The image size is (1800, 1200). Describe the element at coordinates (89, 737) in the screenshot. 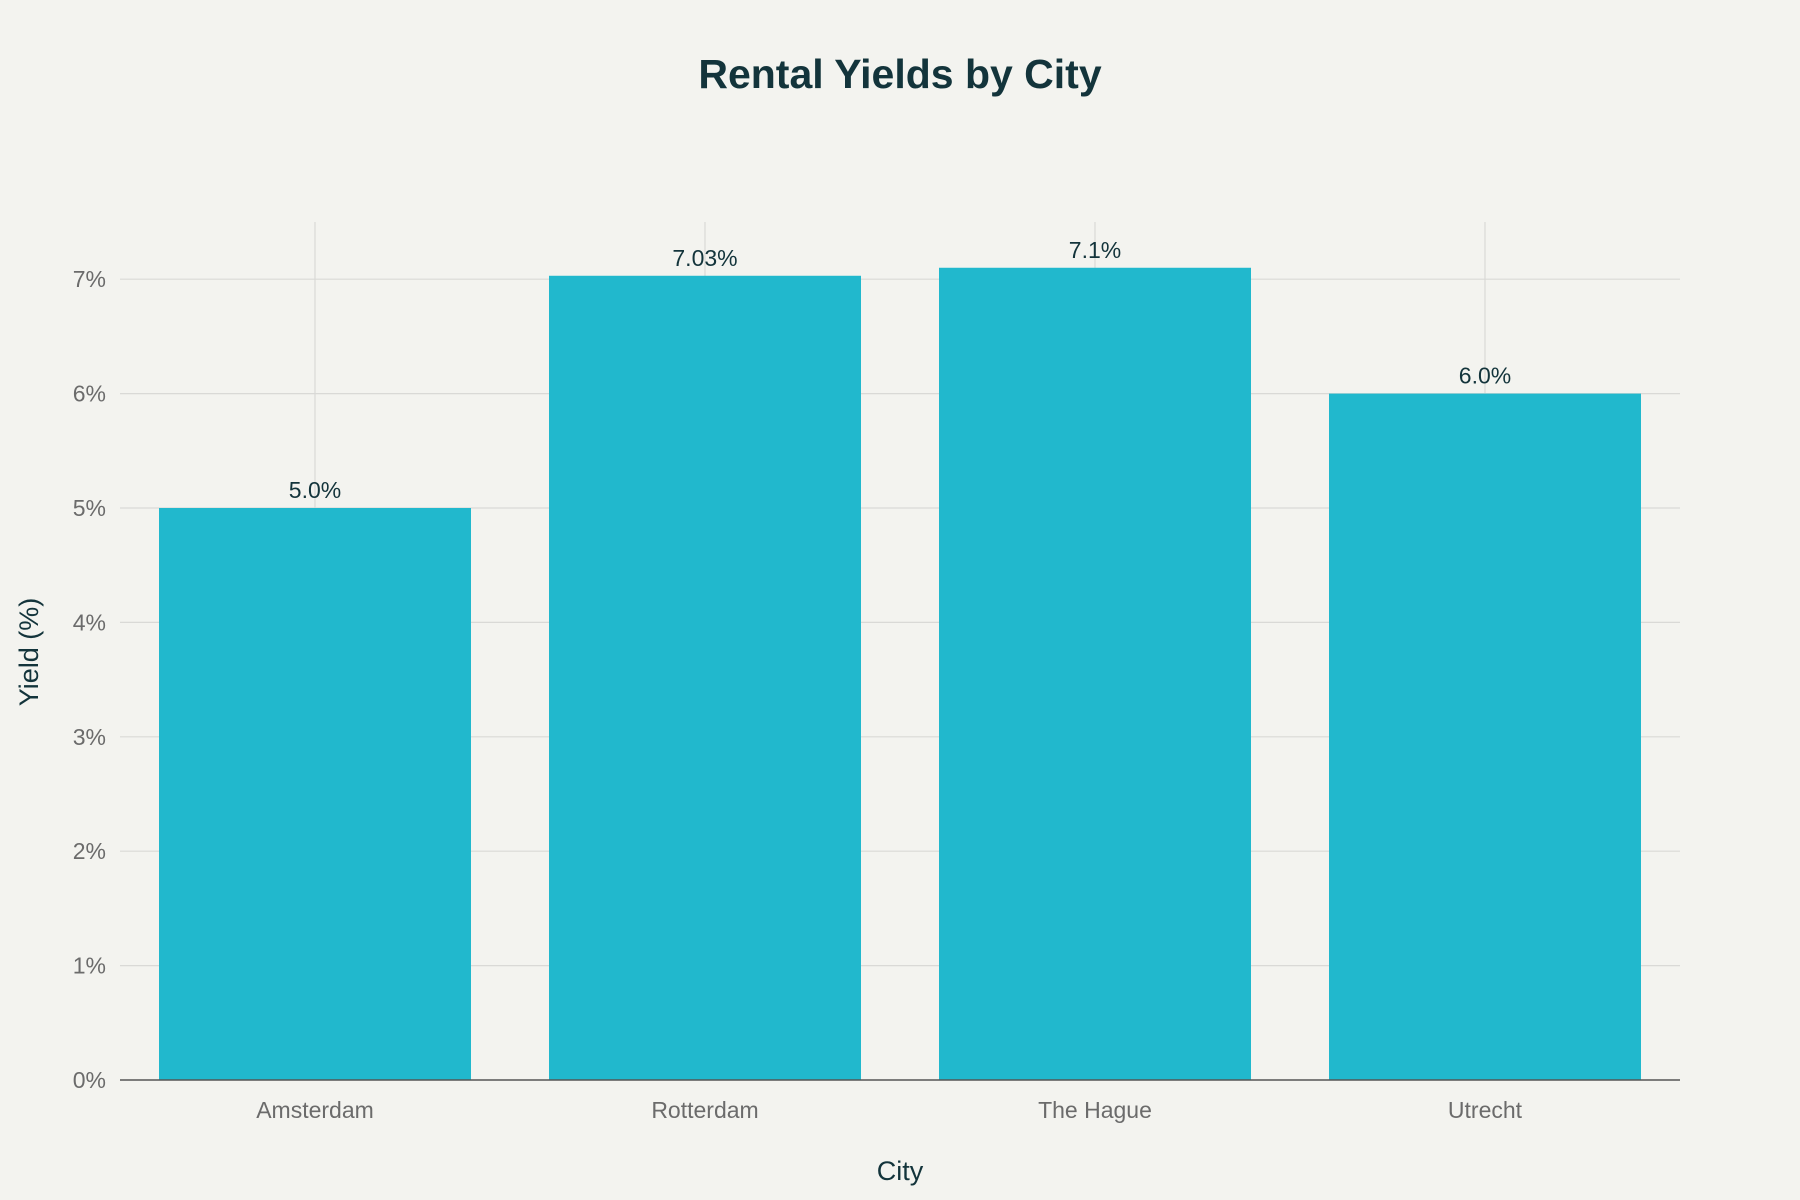

I see `y-tick-label: 3%` at that location.